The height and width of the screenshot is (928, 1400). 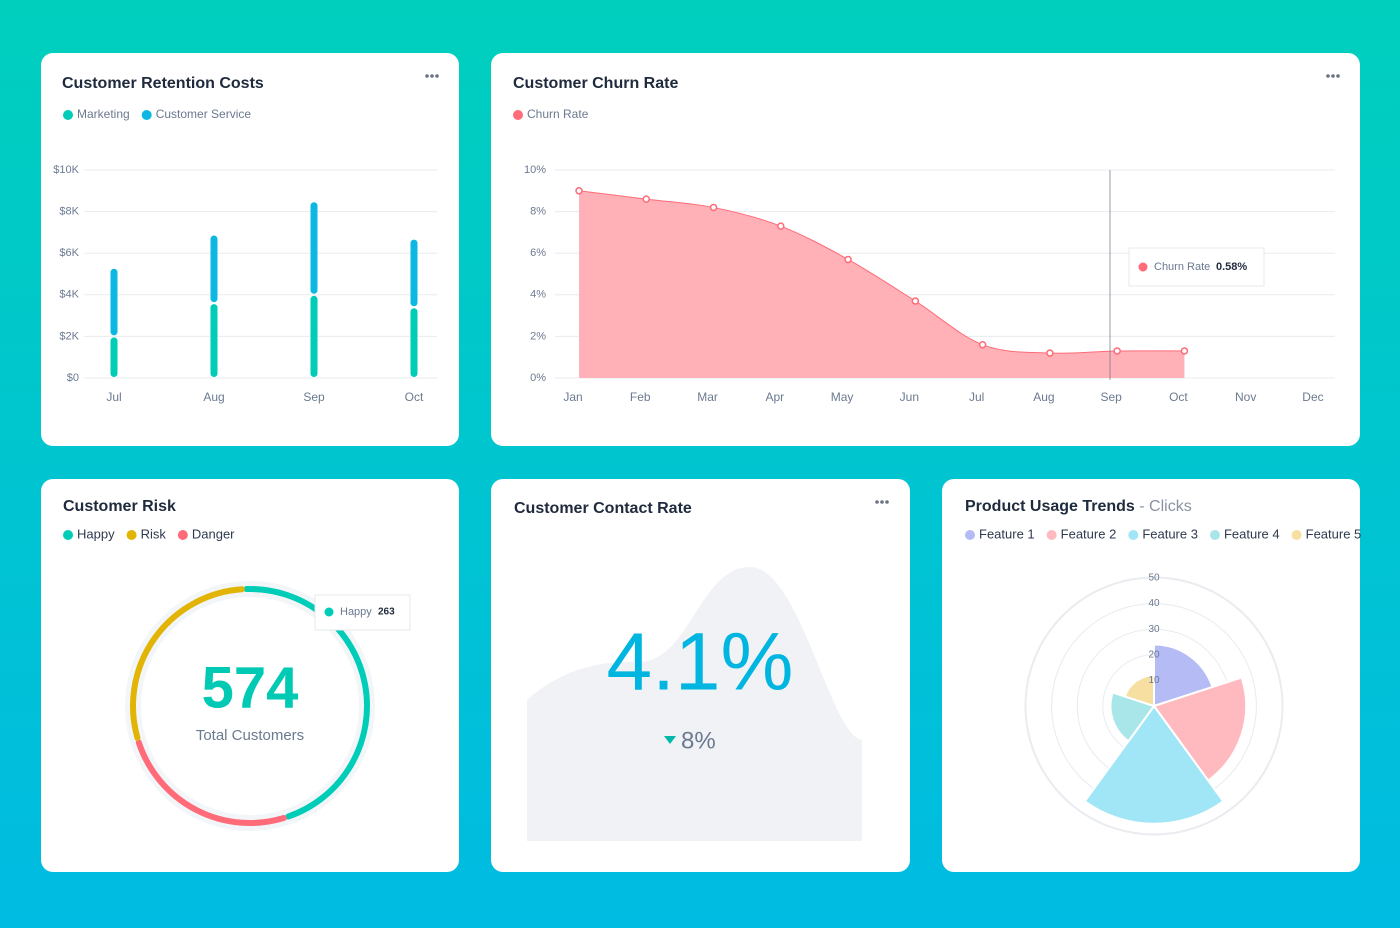 What do you see at coordinates (1231, 267) in the screenshot?
I see `tooltip-value: 0.58%` at bounding box center [1231, 267].